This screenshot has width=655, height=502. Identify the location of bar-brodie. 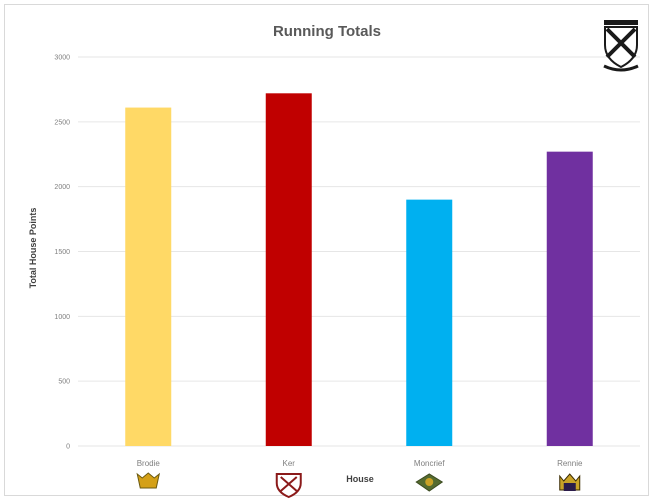
(148, 276).